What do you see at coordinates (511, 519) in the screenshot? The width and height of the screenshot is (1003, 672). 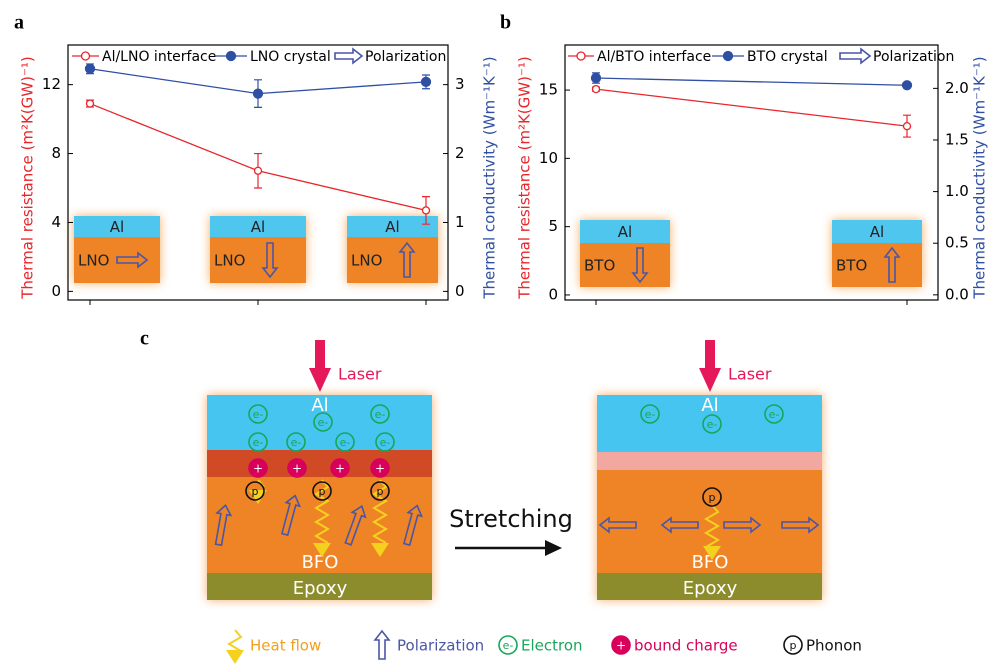 I see `action-label: Stretching` at bounding box center [511, 519].